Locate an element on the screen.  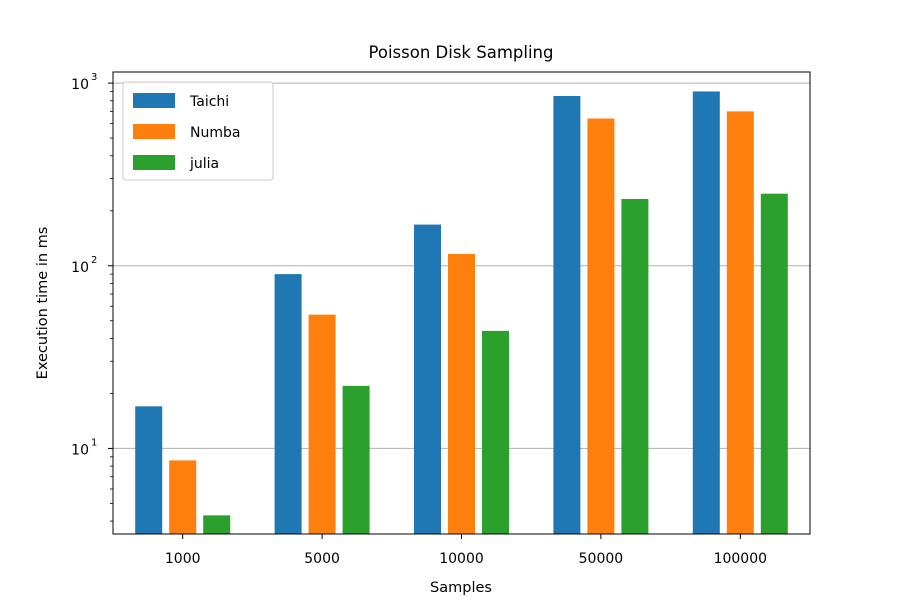
y-tick-label-exponent: 3 is located at coordinates (94, 77).